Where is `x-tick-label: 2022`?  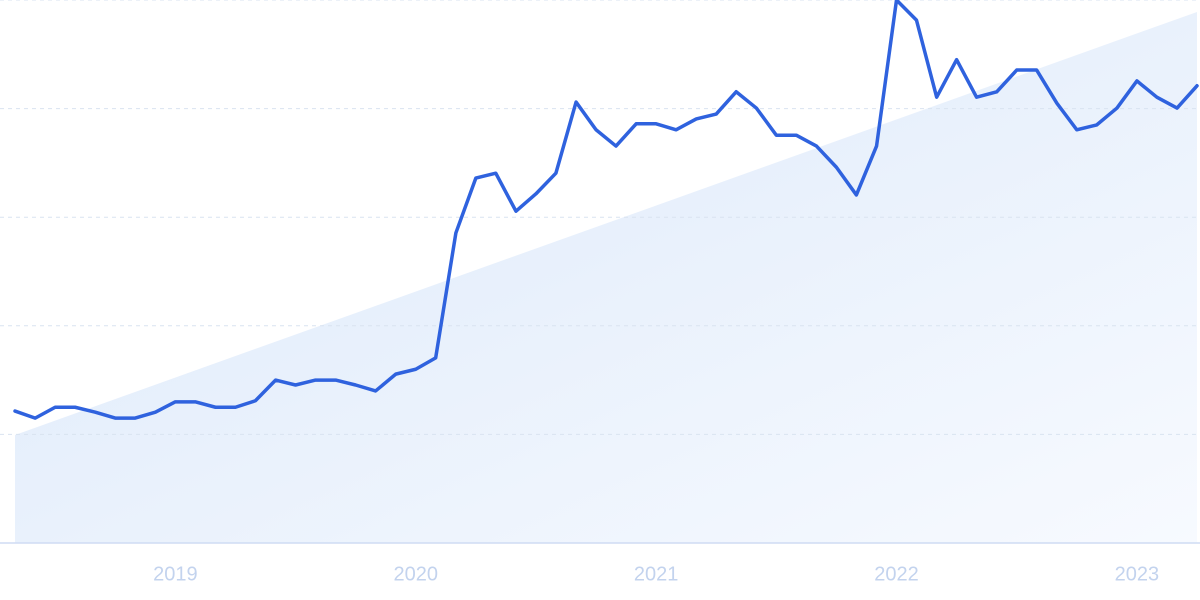
x-tick-label: 2022 is located at coordinates (896, 574).